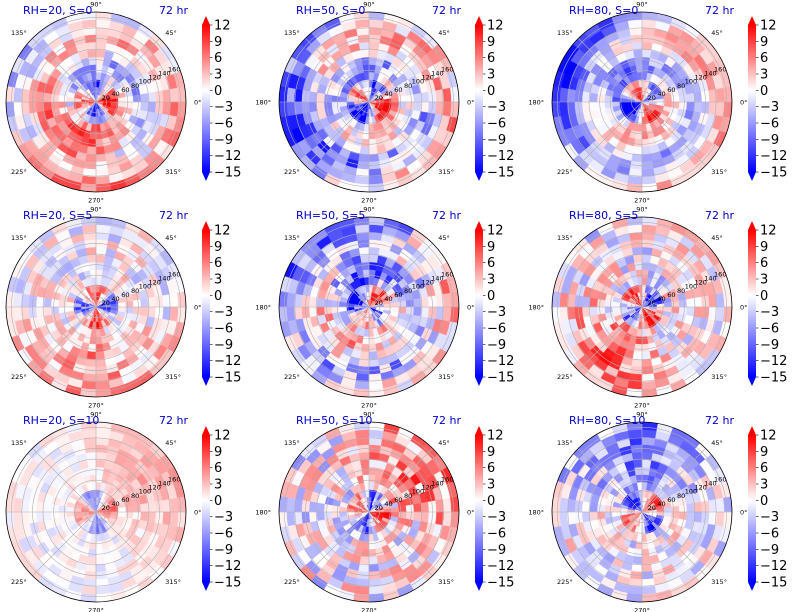  What do you see at coordinates (491, 263) in the screenshot?
I see `colorbar-tick-label: 6` at bounding box center [491, 263].